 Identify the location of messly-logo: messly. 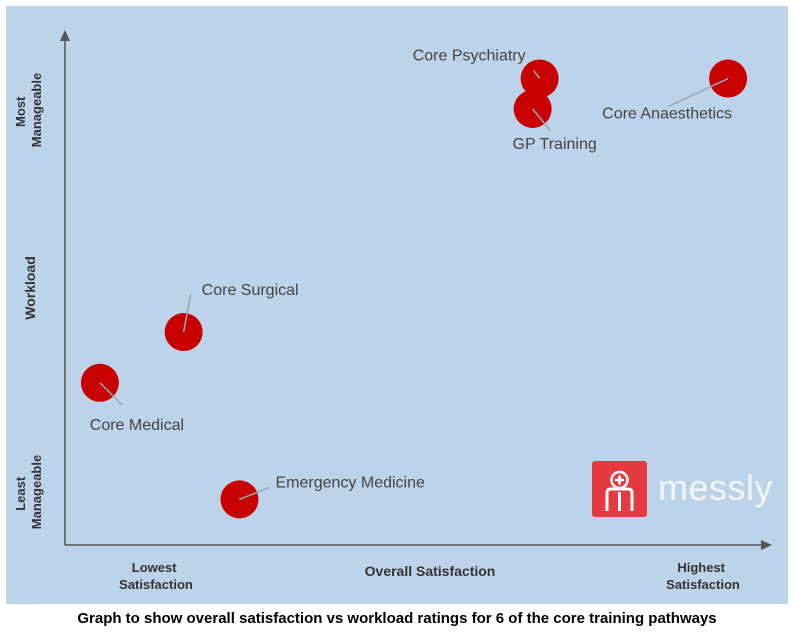
(683, 490).